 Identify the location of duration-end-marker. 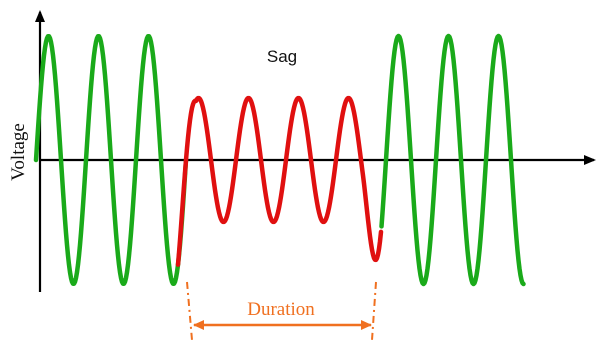
(374, 311).